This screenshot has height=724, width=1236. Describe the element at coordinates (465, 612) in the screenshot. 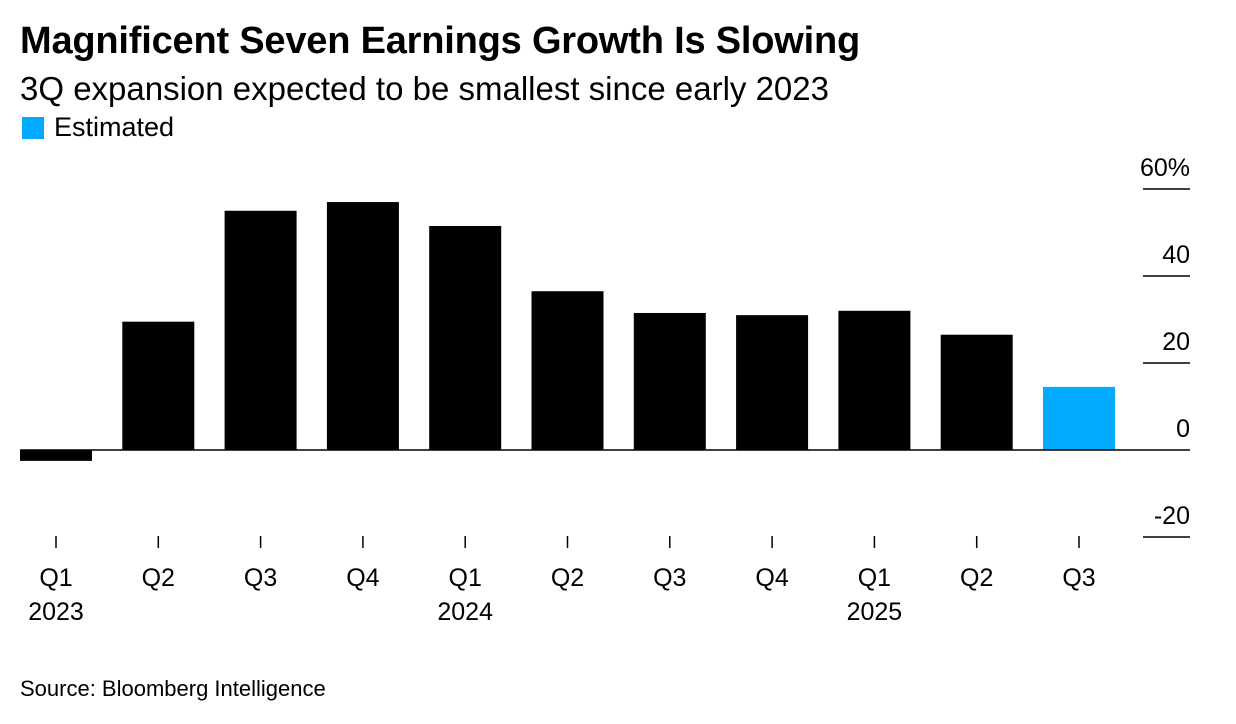

I see `x-year-label-1: 2024` at that location.